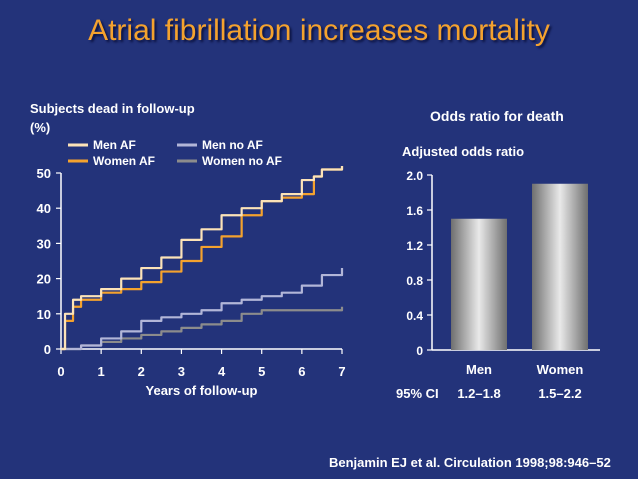 This screenshot has width=638, height=479. I want to click on line-chart-y-tick-label: 0, so click(47, 349).